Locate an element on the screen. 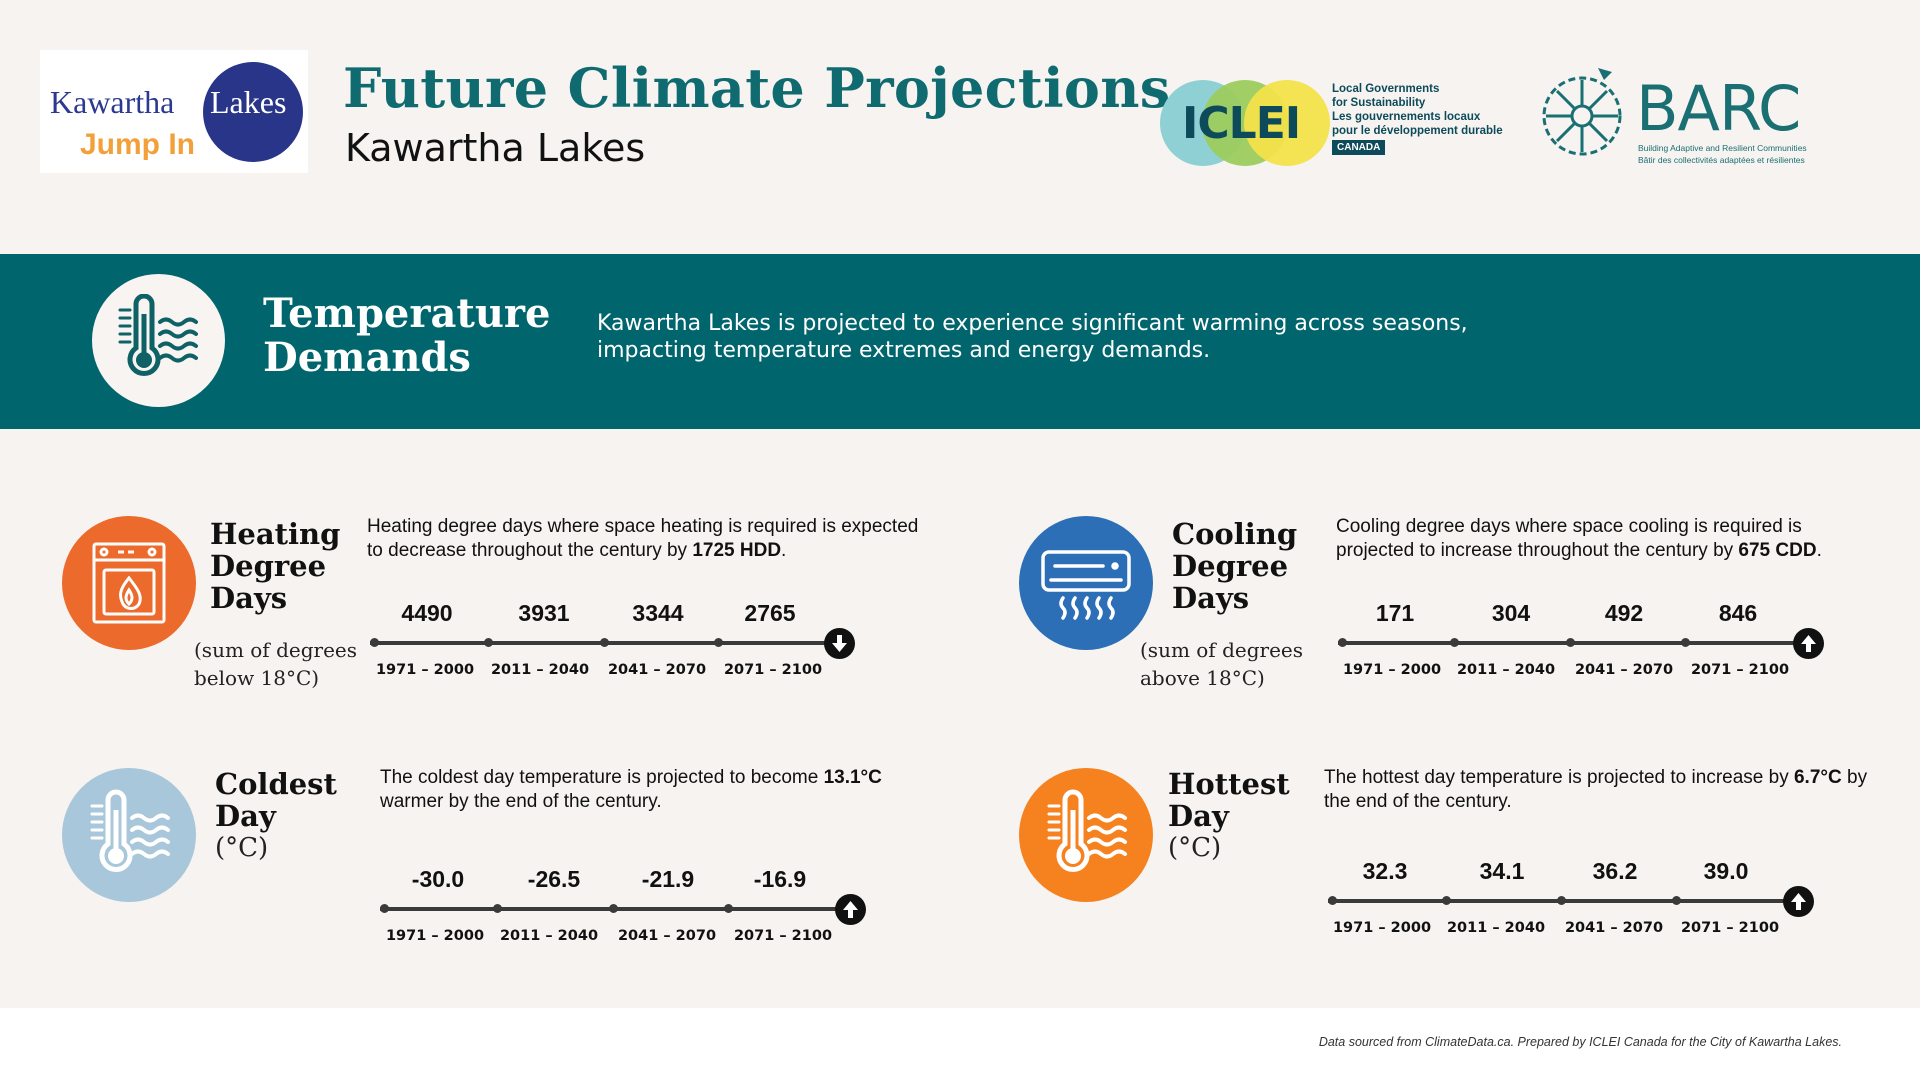  air-conditioner-icon is located at coordinates (1086, 585).